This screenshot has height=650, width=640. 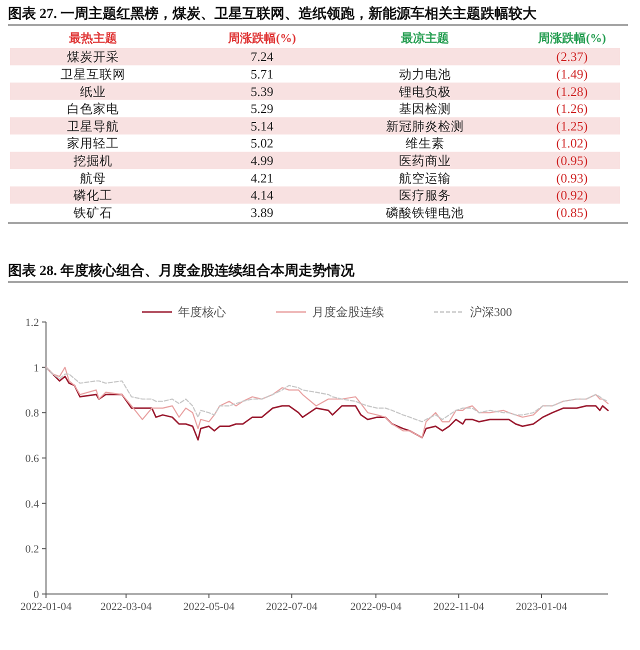 What do you see at coordinates (348, 312) in the screenshot?
I see `legend-label: 月度金股连续` at bounding box center [348, 312].